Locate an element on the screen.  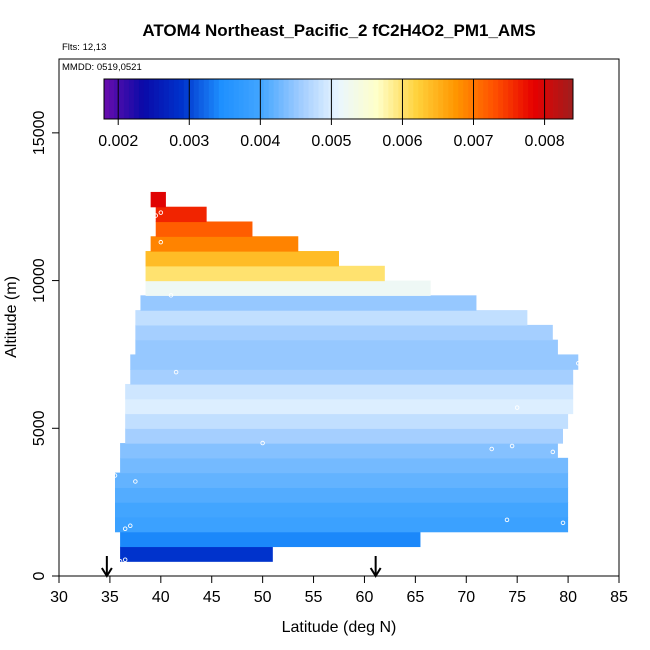
colorbar-tick-label: 0.005 is located at coordinates (331, 141).